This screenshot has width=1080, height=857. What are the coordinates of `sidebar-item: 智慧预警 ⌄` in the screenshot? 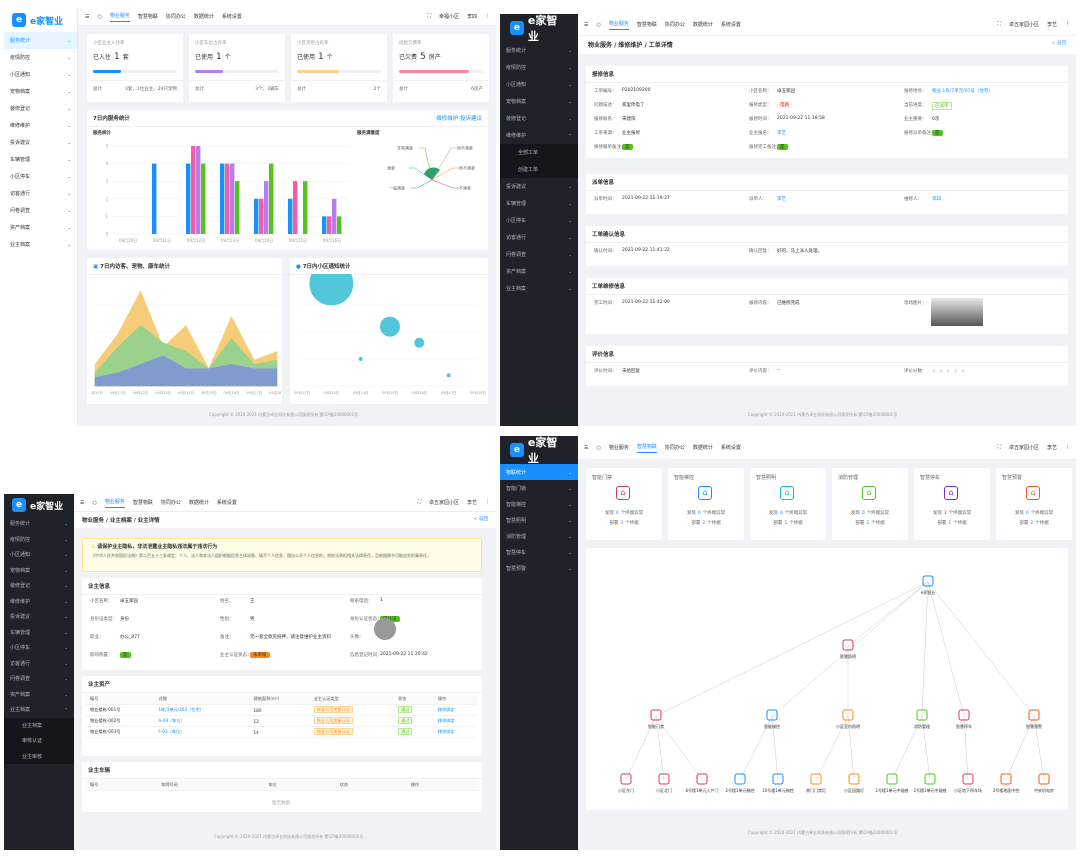 It's located at (539, 568).